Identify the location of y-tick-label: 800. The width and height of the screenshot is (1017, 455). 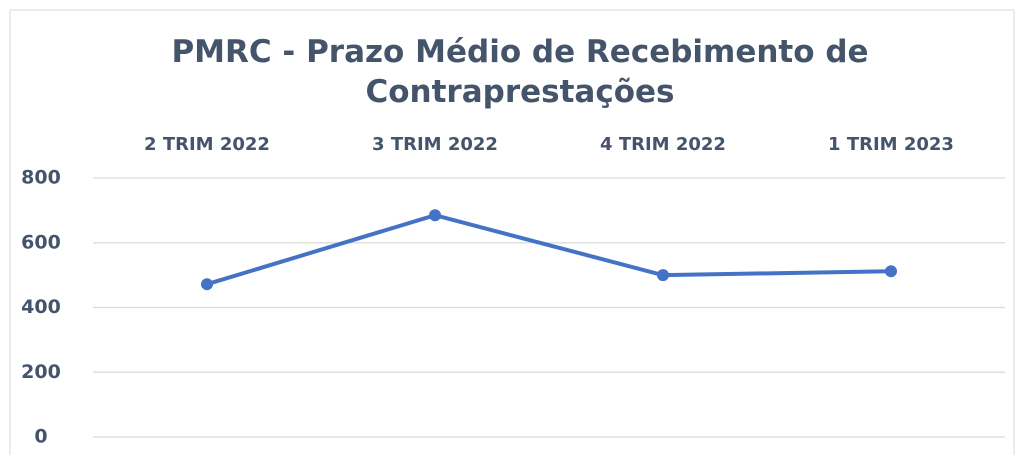
(41, 178).